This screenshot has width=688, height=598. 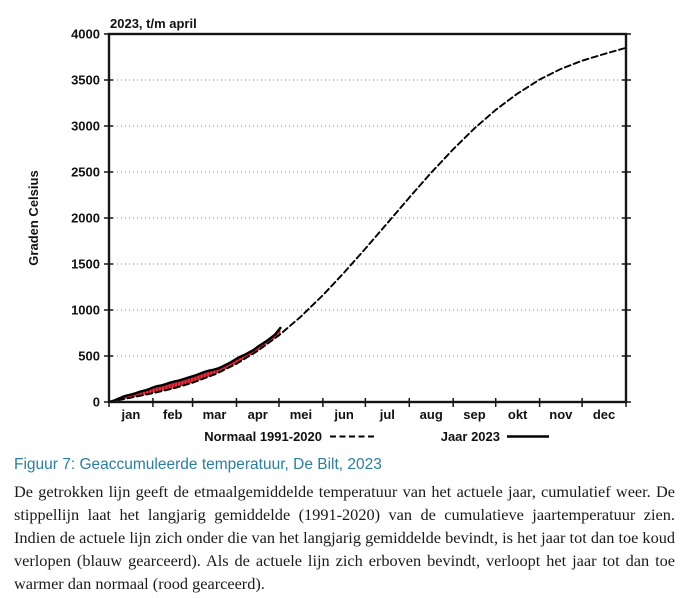 What do you see at coordinates (604, 414) in the screenshot?
I see `x-tick-label: dec` at bounding box center [604, 414].